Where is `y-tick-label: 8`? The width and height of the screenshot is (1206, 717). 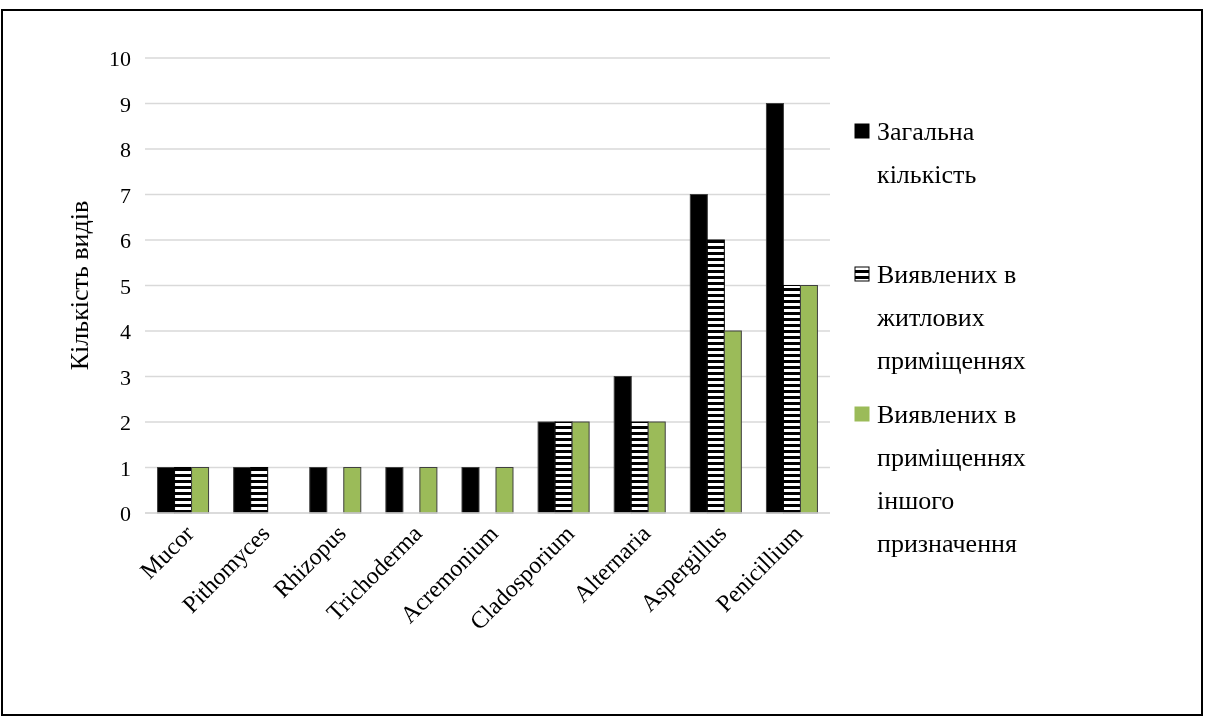
y-tick-label: 8 is located at coordinates (125, 149).